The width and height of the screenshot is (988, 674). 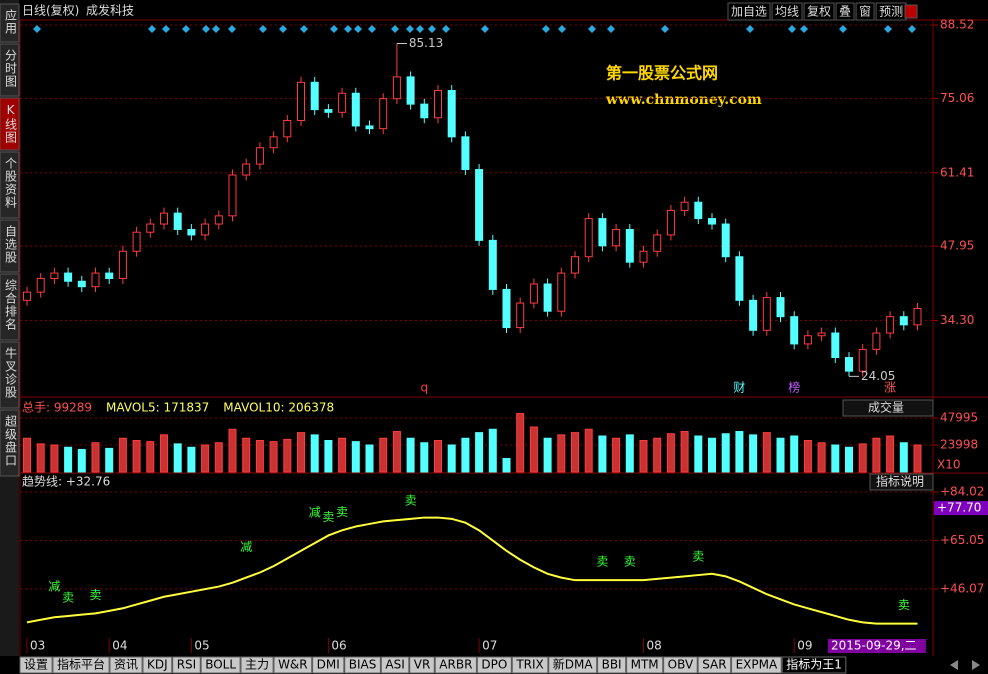 What do you see at coordinates (424, 388) in the screenshot?
I see `event-marker: q` at bounding box center [424, 388].